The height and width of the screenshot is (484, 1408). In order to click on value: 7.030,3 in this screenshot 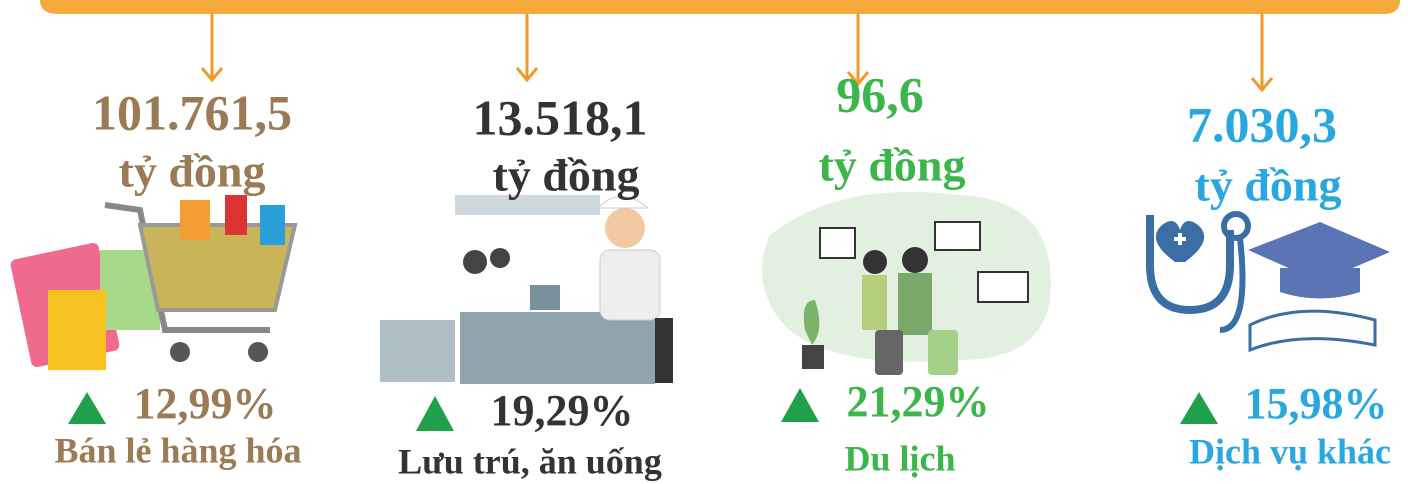, I will do `click(1262, 124)`.